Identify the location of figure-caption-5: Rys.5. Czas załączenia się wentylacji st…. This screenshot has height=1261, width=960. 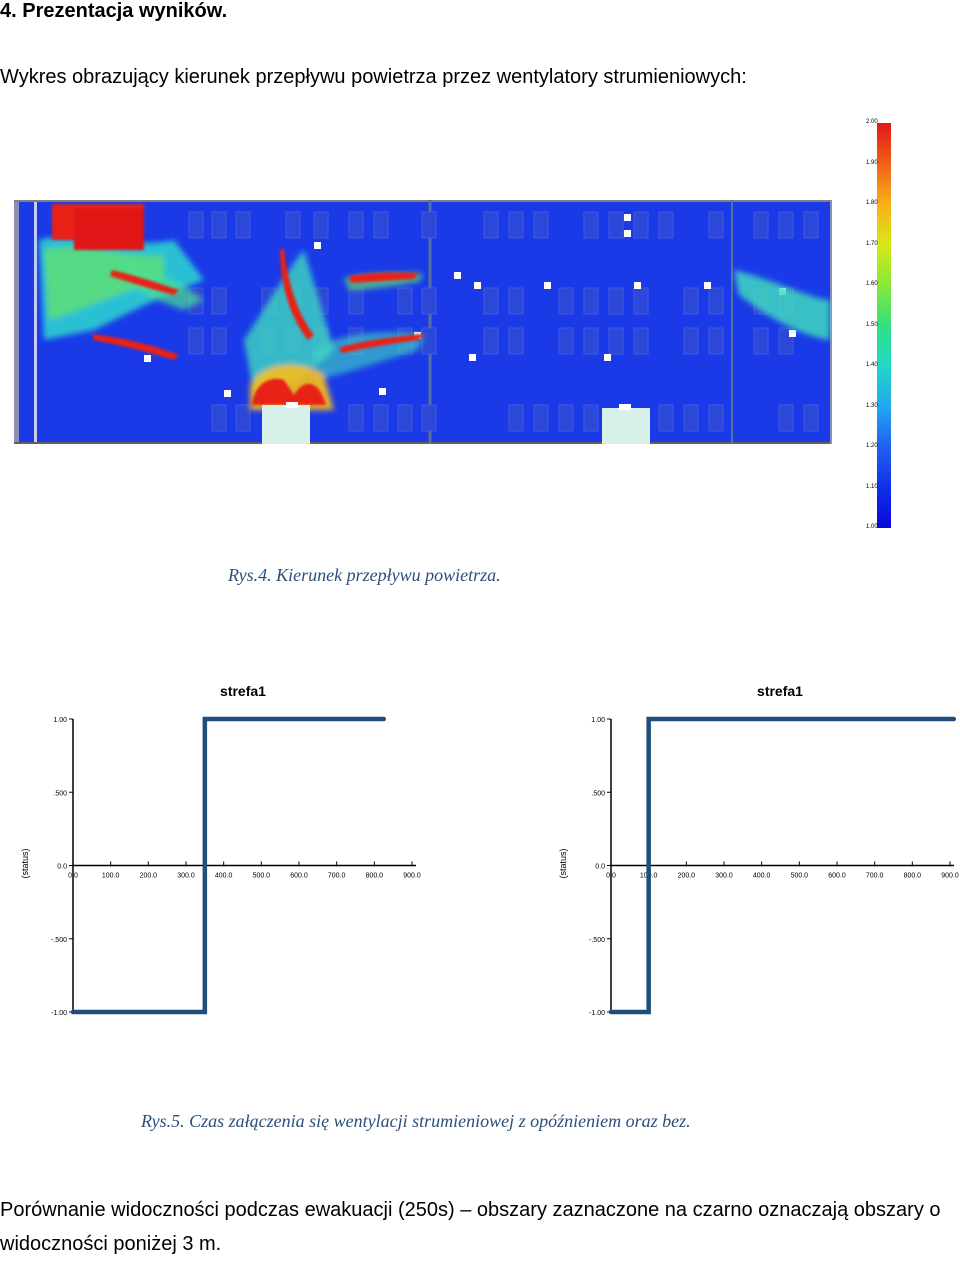
(416, 1121).